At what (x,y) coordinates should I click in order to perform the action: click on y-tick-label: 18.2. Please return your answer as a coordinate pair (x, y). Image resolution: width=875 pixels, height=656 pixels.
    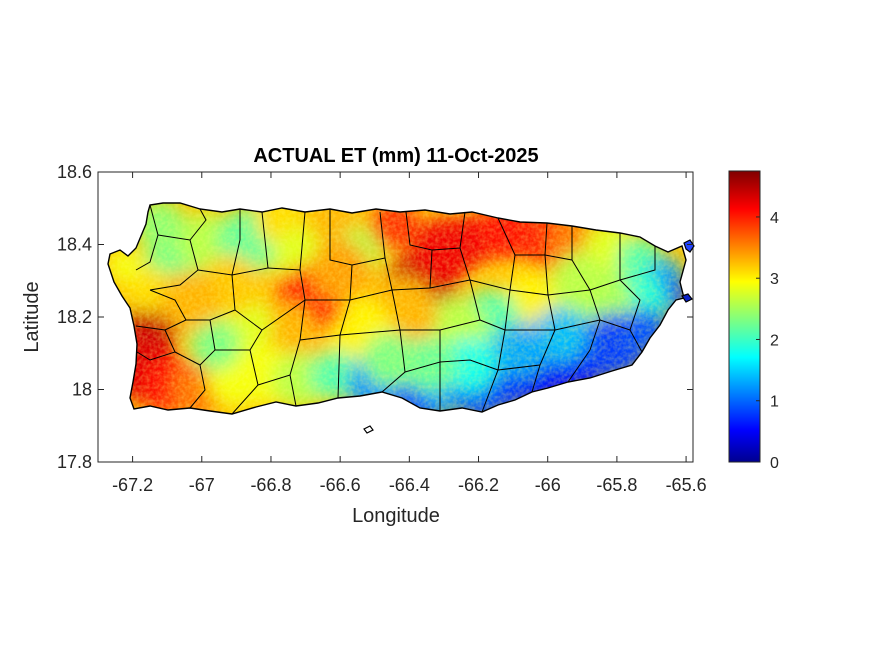
    Looking at the image, I should click on (74, 317).